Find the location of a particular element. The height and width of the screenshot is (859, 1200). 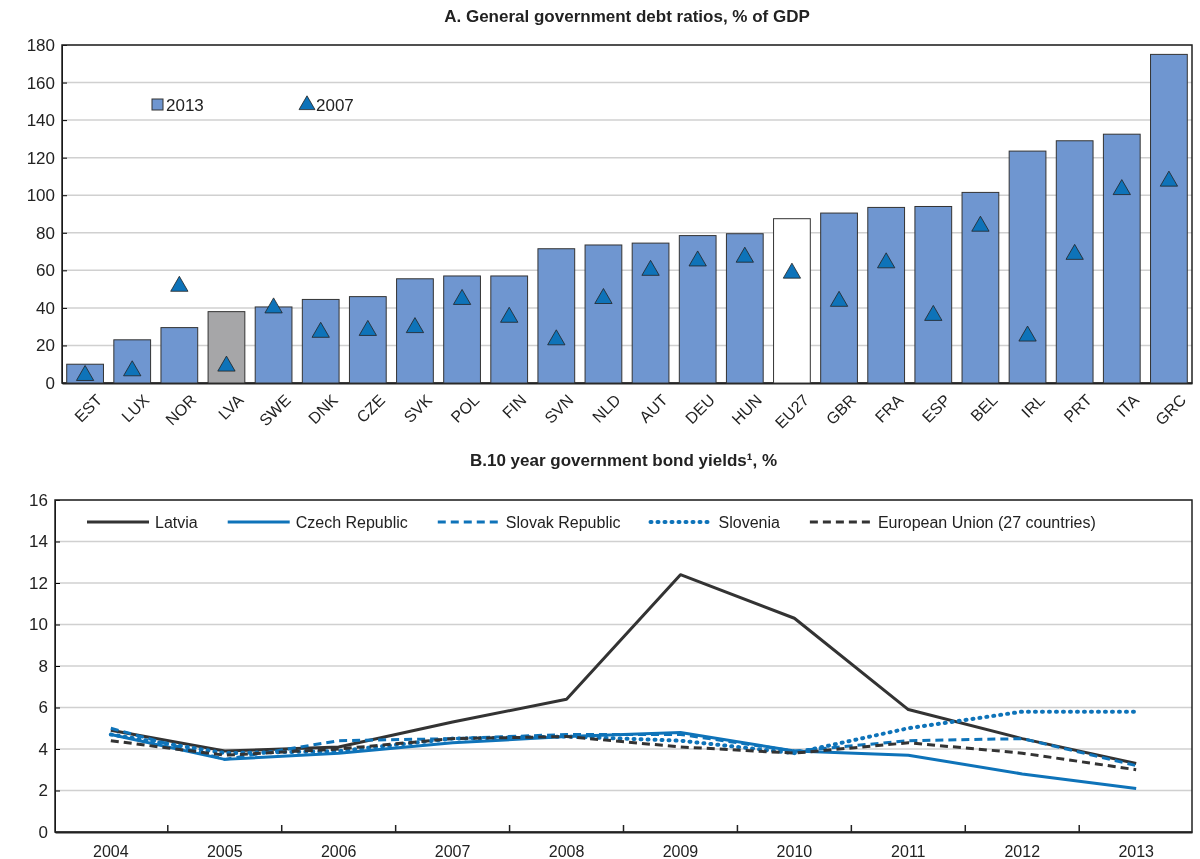

x-tick-label: 2011 is located at coordinates (908, 851).